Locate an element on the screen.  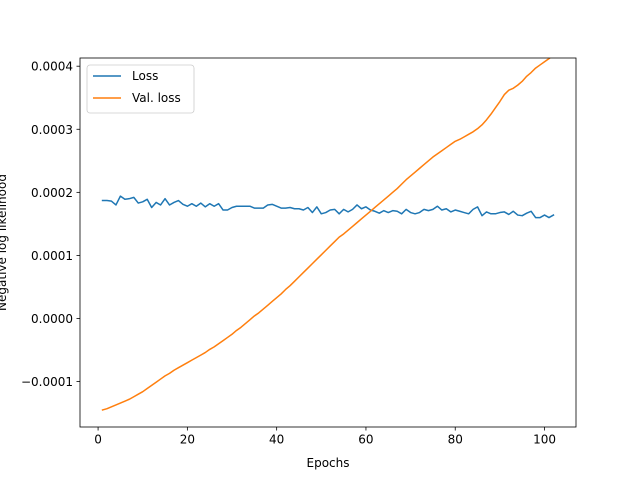
legend: Loss Val. loss is located at coordinates (140, 89).